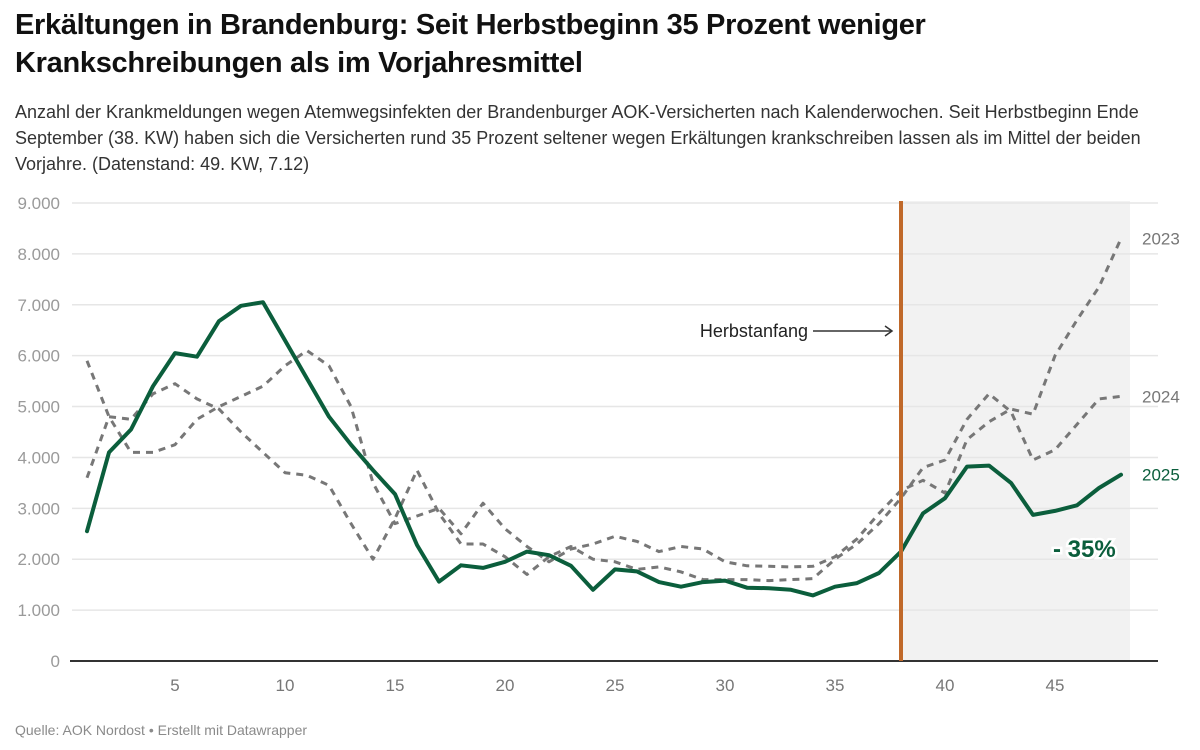 The height and width of the screenshot is (750, 1200). Describe the element at coordinates (38, 305) in the screenshot. I see `y-tick-label: 7.000` at that location.